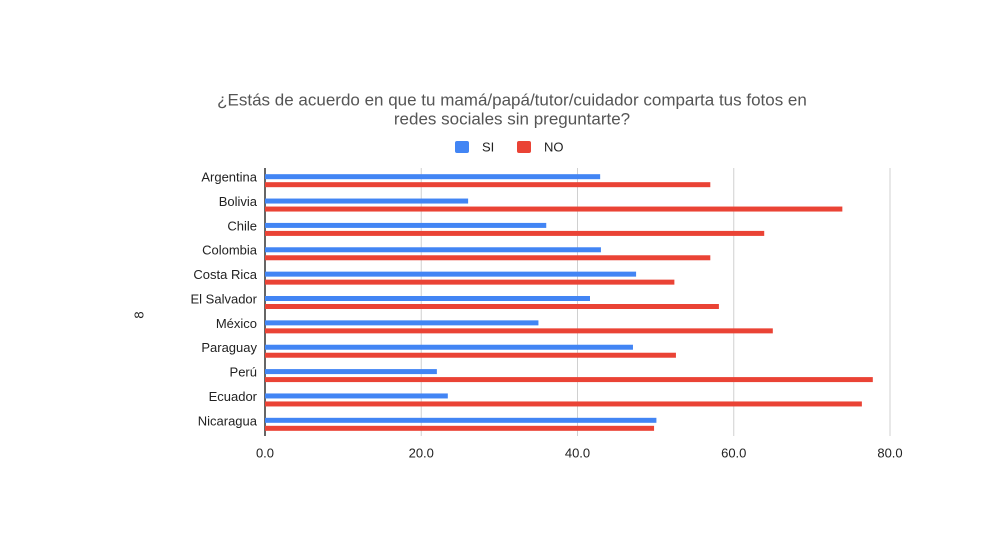  Describe the element at coordinates (225, 274) in the screenshot. I see `y-tick-label: Costa Rica` at that location.